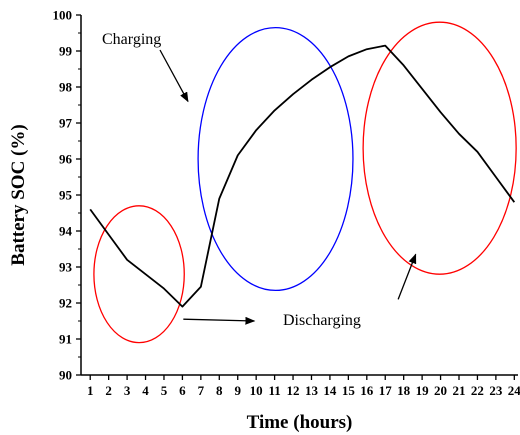  Describe the element at coordinates (219, 390) in the screenshot. I see `x-tick-label: 8` at that location.